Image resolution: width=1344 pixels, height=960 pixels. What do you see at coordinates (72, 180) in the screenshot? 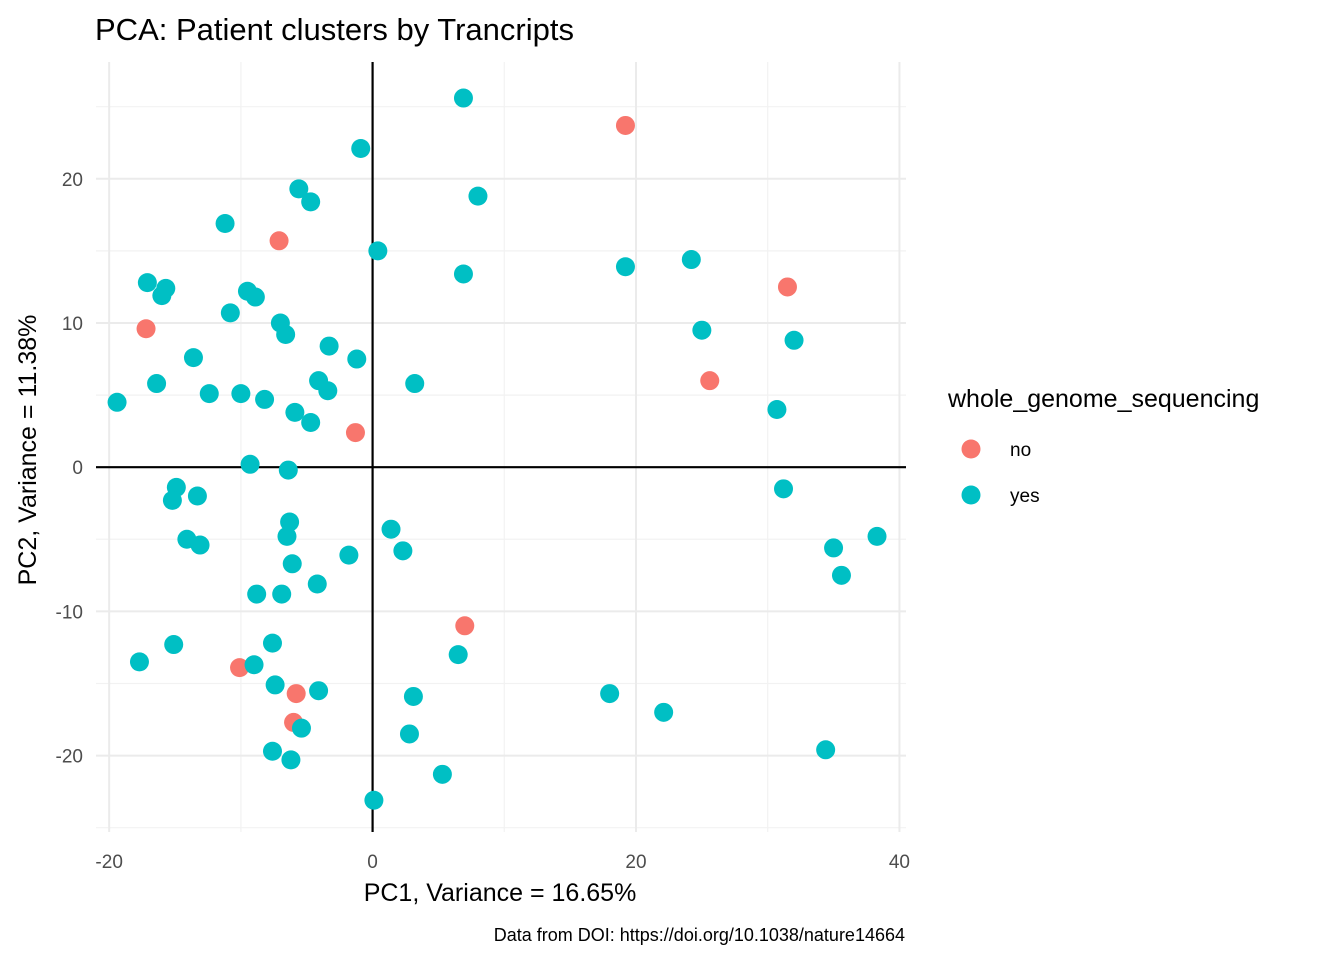
I see `y-tick-label: 20` at bounding box center [72, 180].